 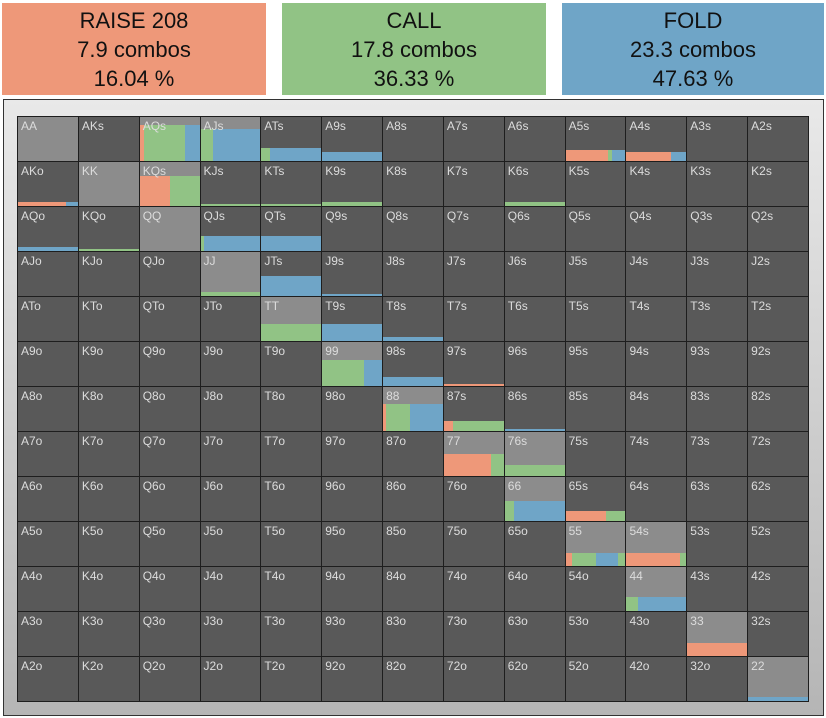 I want to click on hand-cell-73o: 73o, so click(x=473, y=634).